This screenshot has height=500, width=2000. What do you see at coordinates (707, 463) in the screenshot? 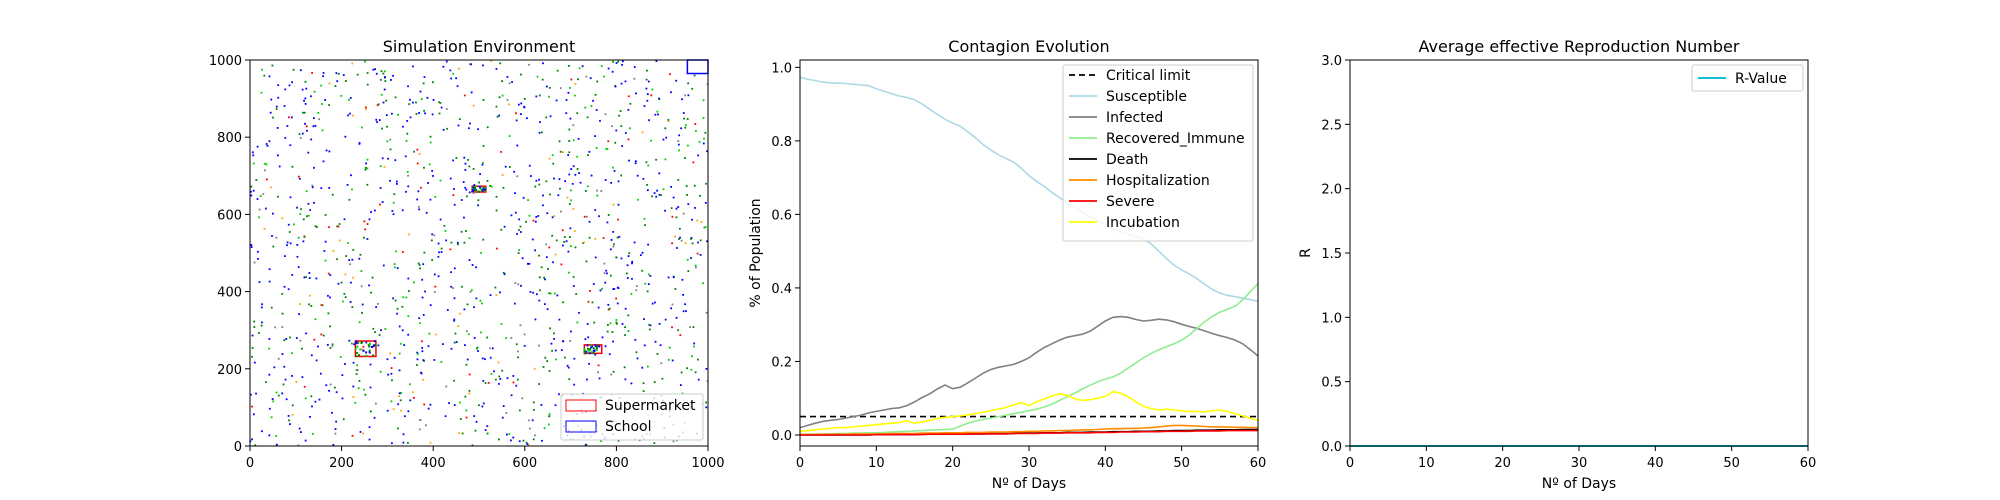
I see `x-tick-label: 1000` at bounding box center [707, 463].